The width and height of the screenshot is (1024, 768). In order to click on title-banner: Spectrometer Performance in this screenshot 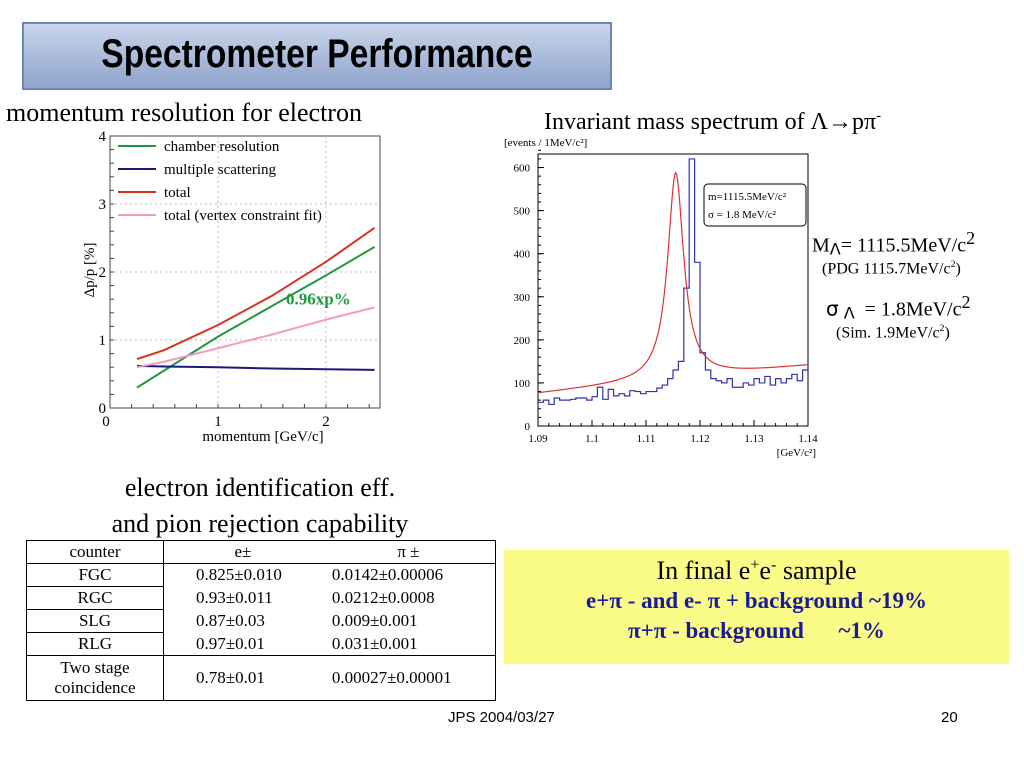, I will do `click(317, 56)`.